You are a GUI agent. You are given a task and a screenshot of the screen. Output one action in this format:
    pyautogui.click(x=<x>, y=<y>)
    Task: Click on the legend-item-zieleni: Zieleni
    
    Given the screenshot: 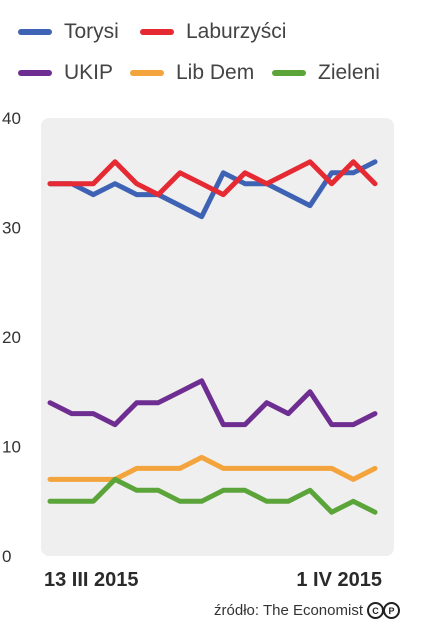 What is the action you would take?
    pyautogui.click(x=326, y=73)
    